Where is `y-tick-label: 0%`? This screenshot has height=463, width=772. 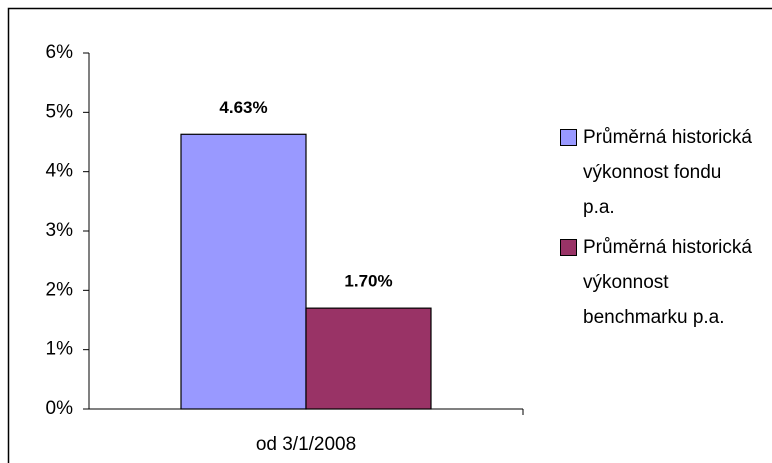
y-tick-label: 0% is located at coordinates (60, 408).